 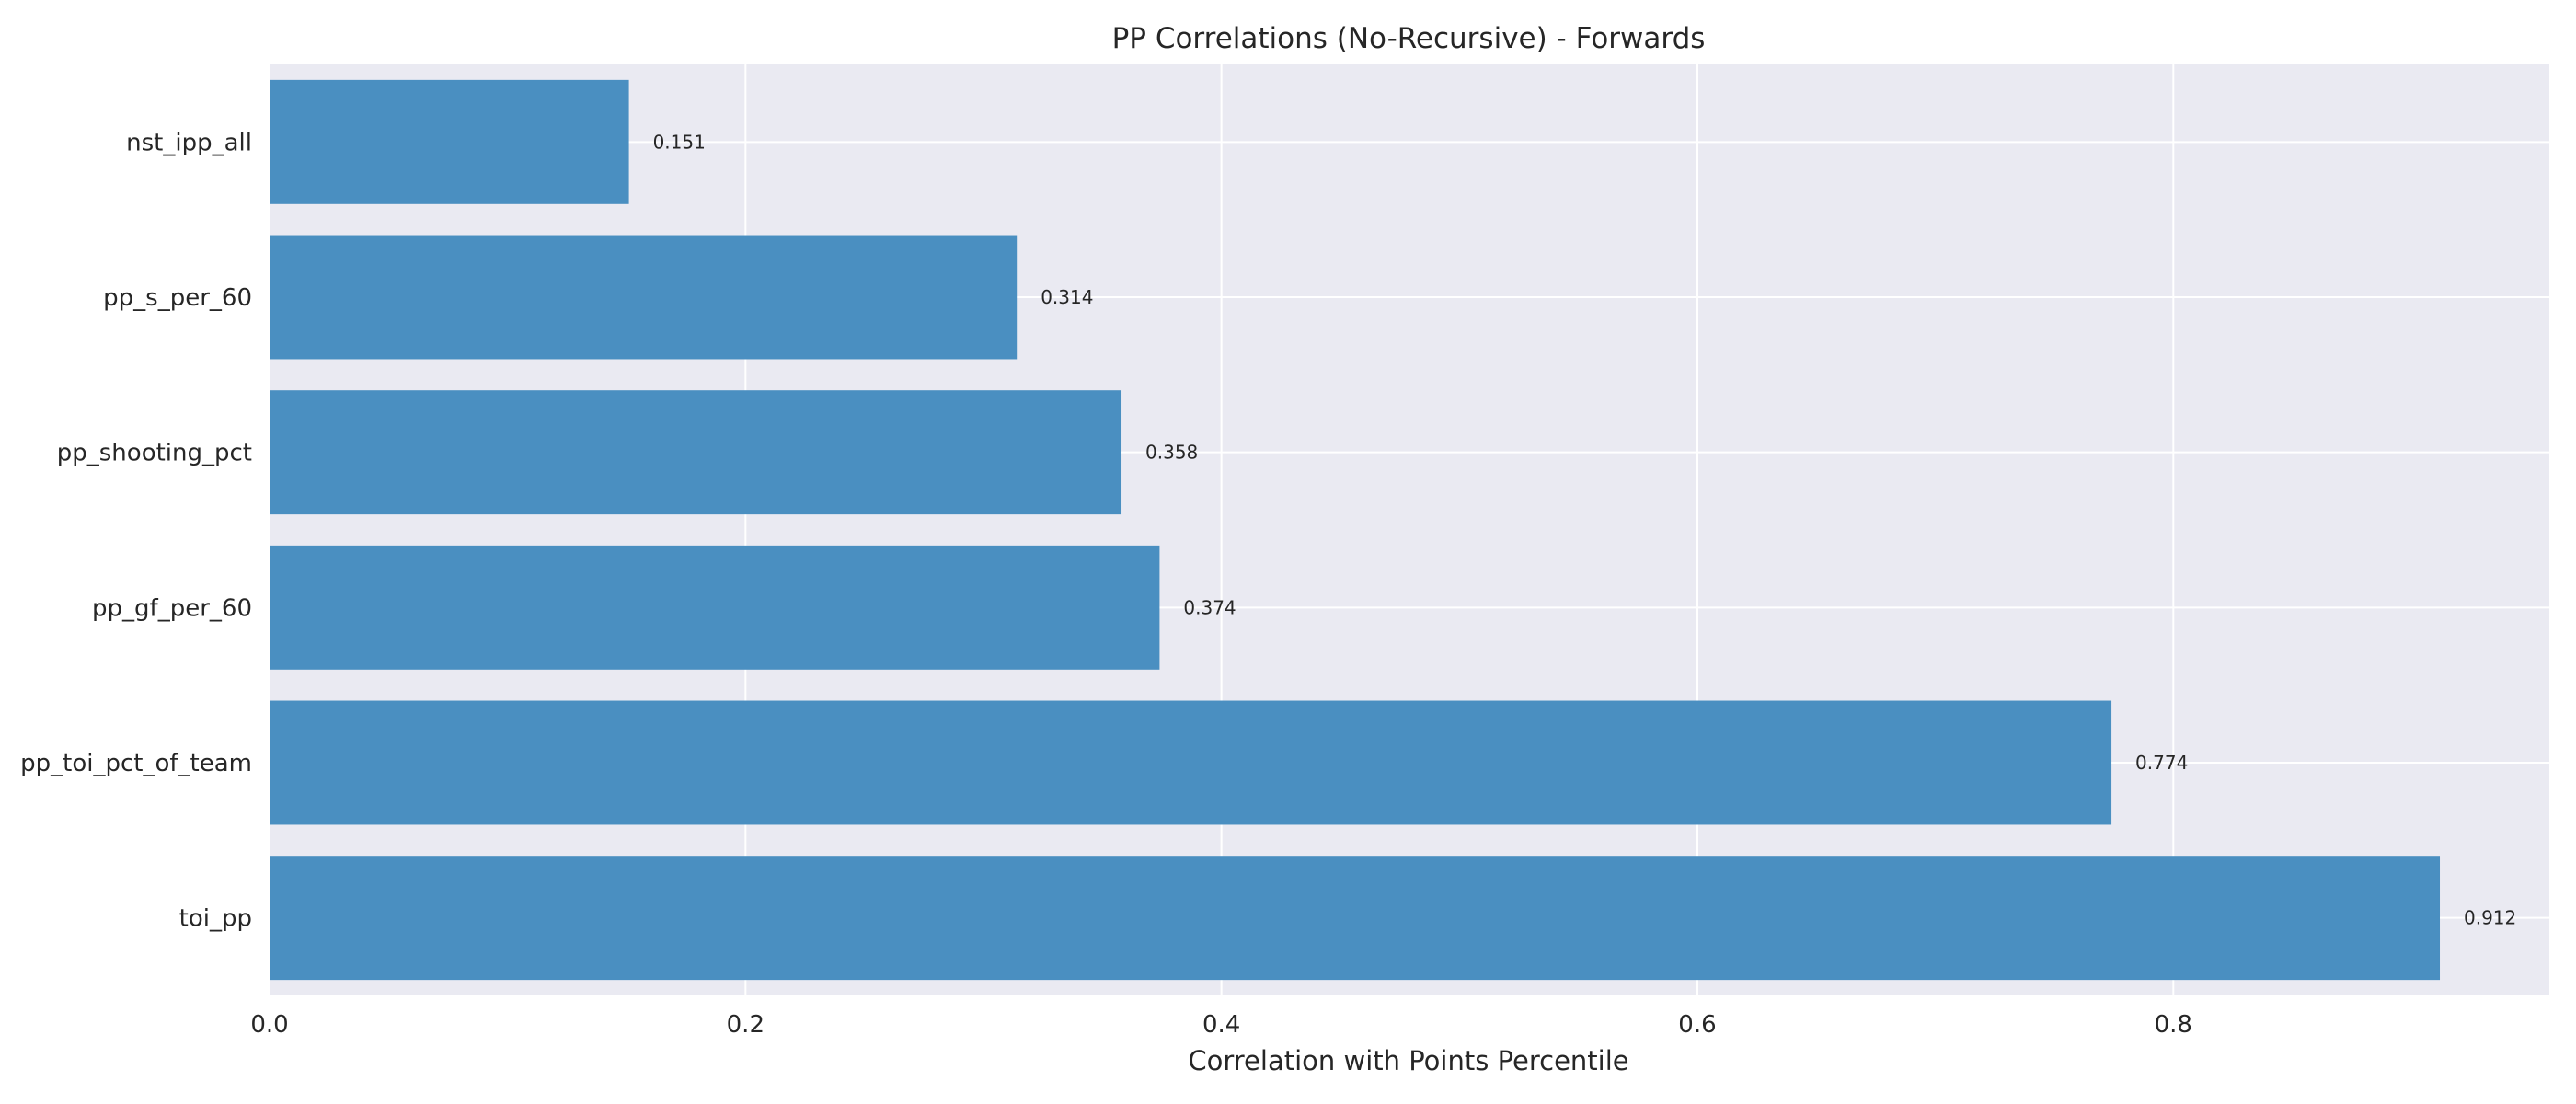 I want to click on bar-toi_pp, so click(x=1355, y=918).